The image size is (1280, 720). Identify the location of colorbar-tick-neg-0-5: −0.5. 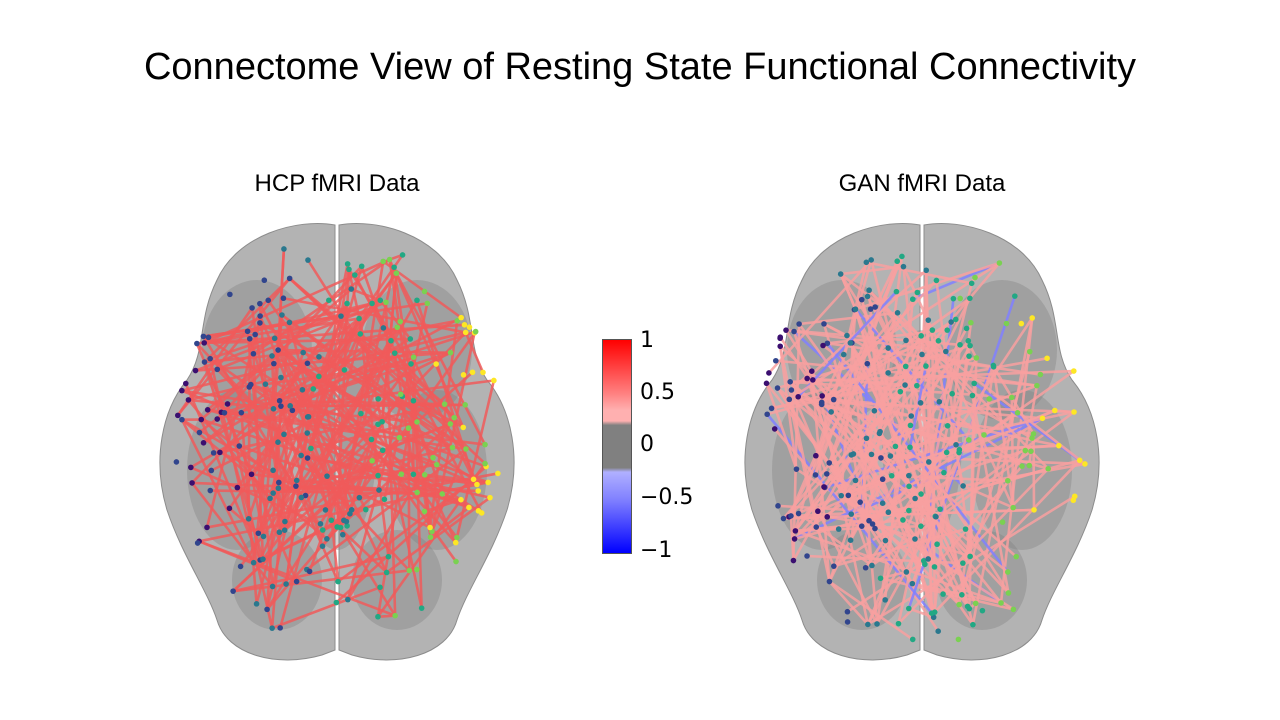
(666, 498).